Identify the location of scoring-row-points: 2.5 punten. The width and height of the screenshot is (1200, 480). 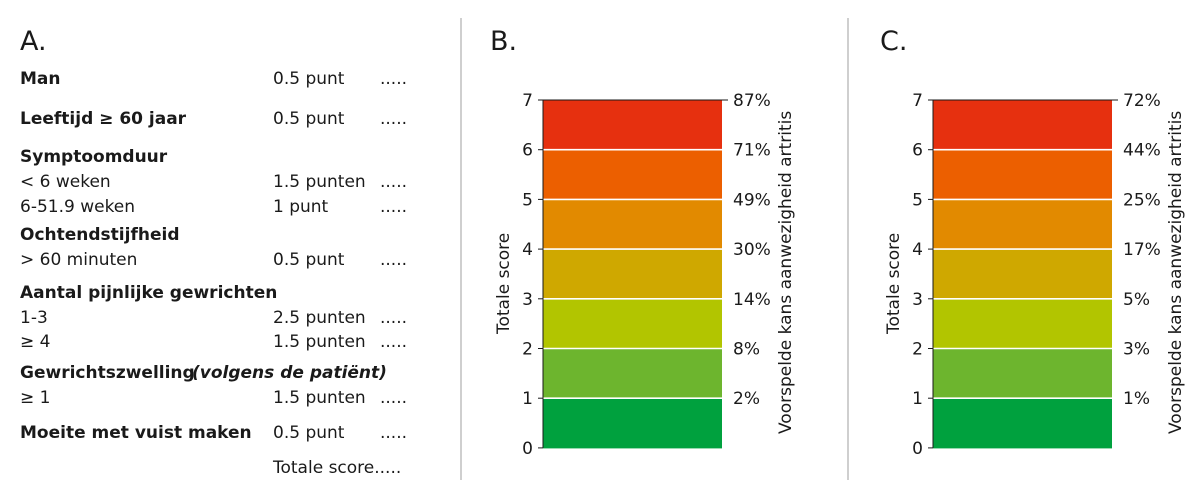
(319, 318).